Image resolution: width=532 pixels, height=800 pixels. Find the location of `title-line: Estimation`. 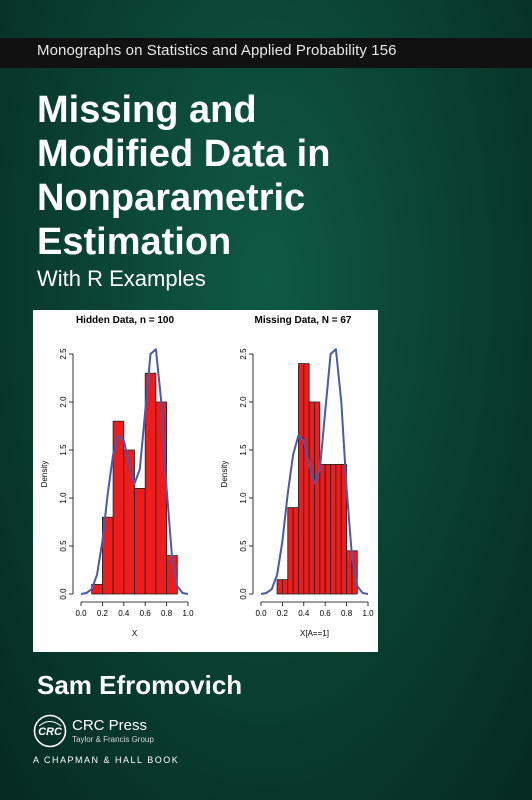

title-line: Estimation is located at coordinates (134, 242).